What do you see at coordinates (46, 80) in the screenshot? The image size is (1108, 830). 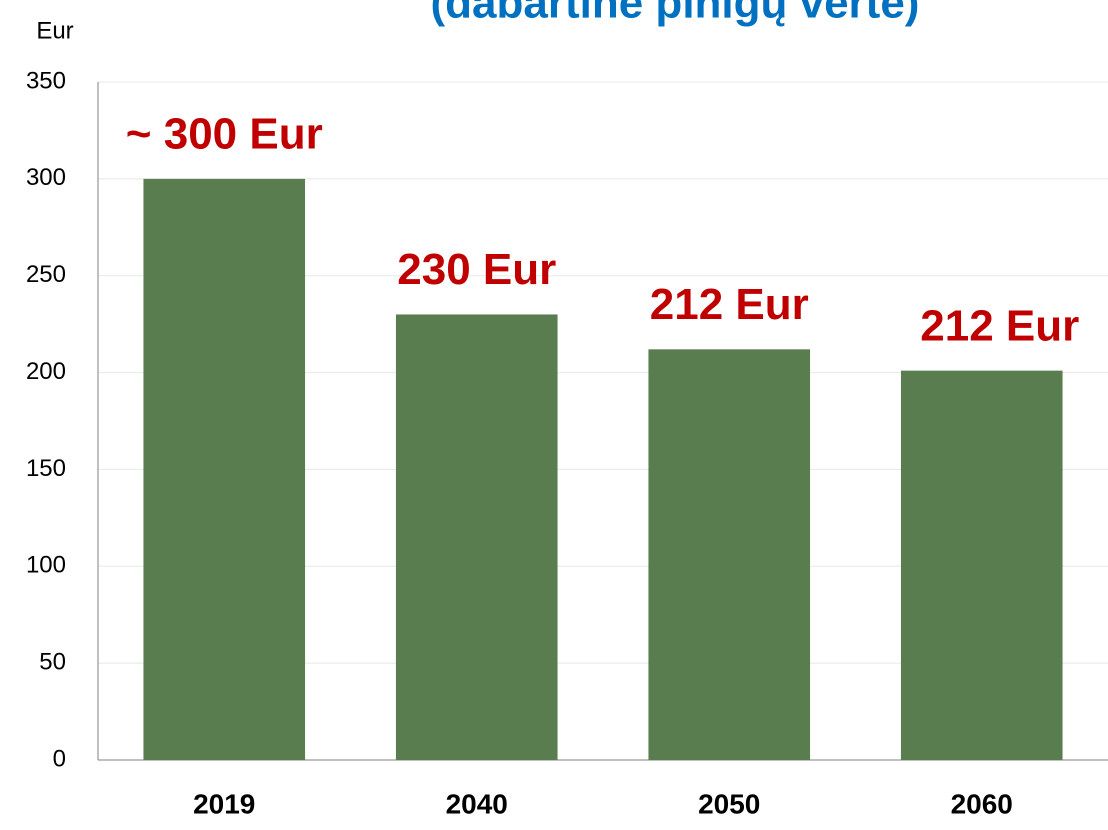 I see `y-tick-label: 350` at bounding box center [46, 80].